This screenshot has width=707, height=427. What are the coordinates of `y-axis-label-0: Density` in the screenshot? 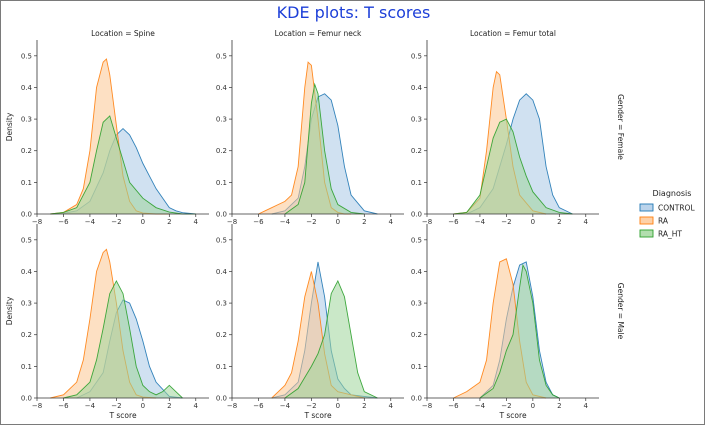 It's located at (9, 126).